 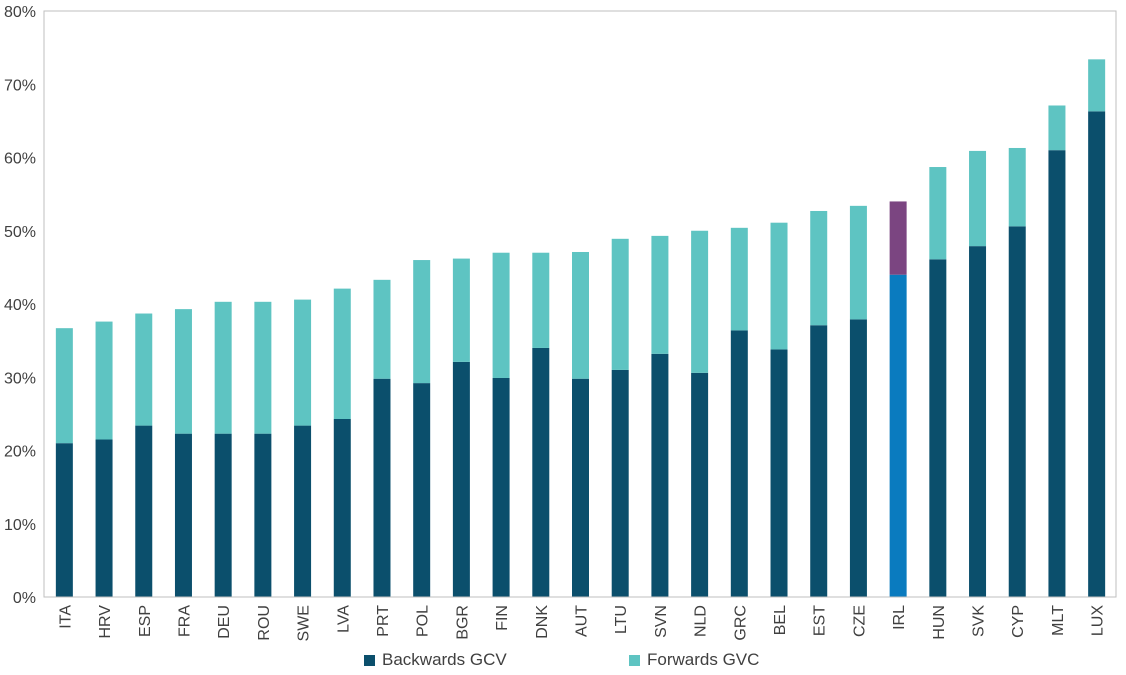 I want to click on x-tick-label: SVK, so click(x=979, y=621).